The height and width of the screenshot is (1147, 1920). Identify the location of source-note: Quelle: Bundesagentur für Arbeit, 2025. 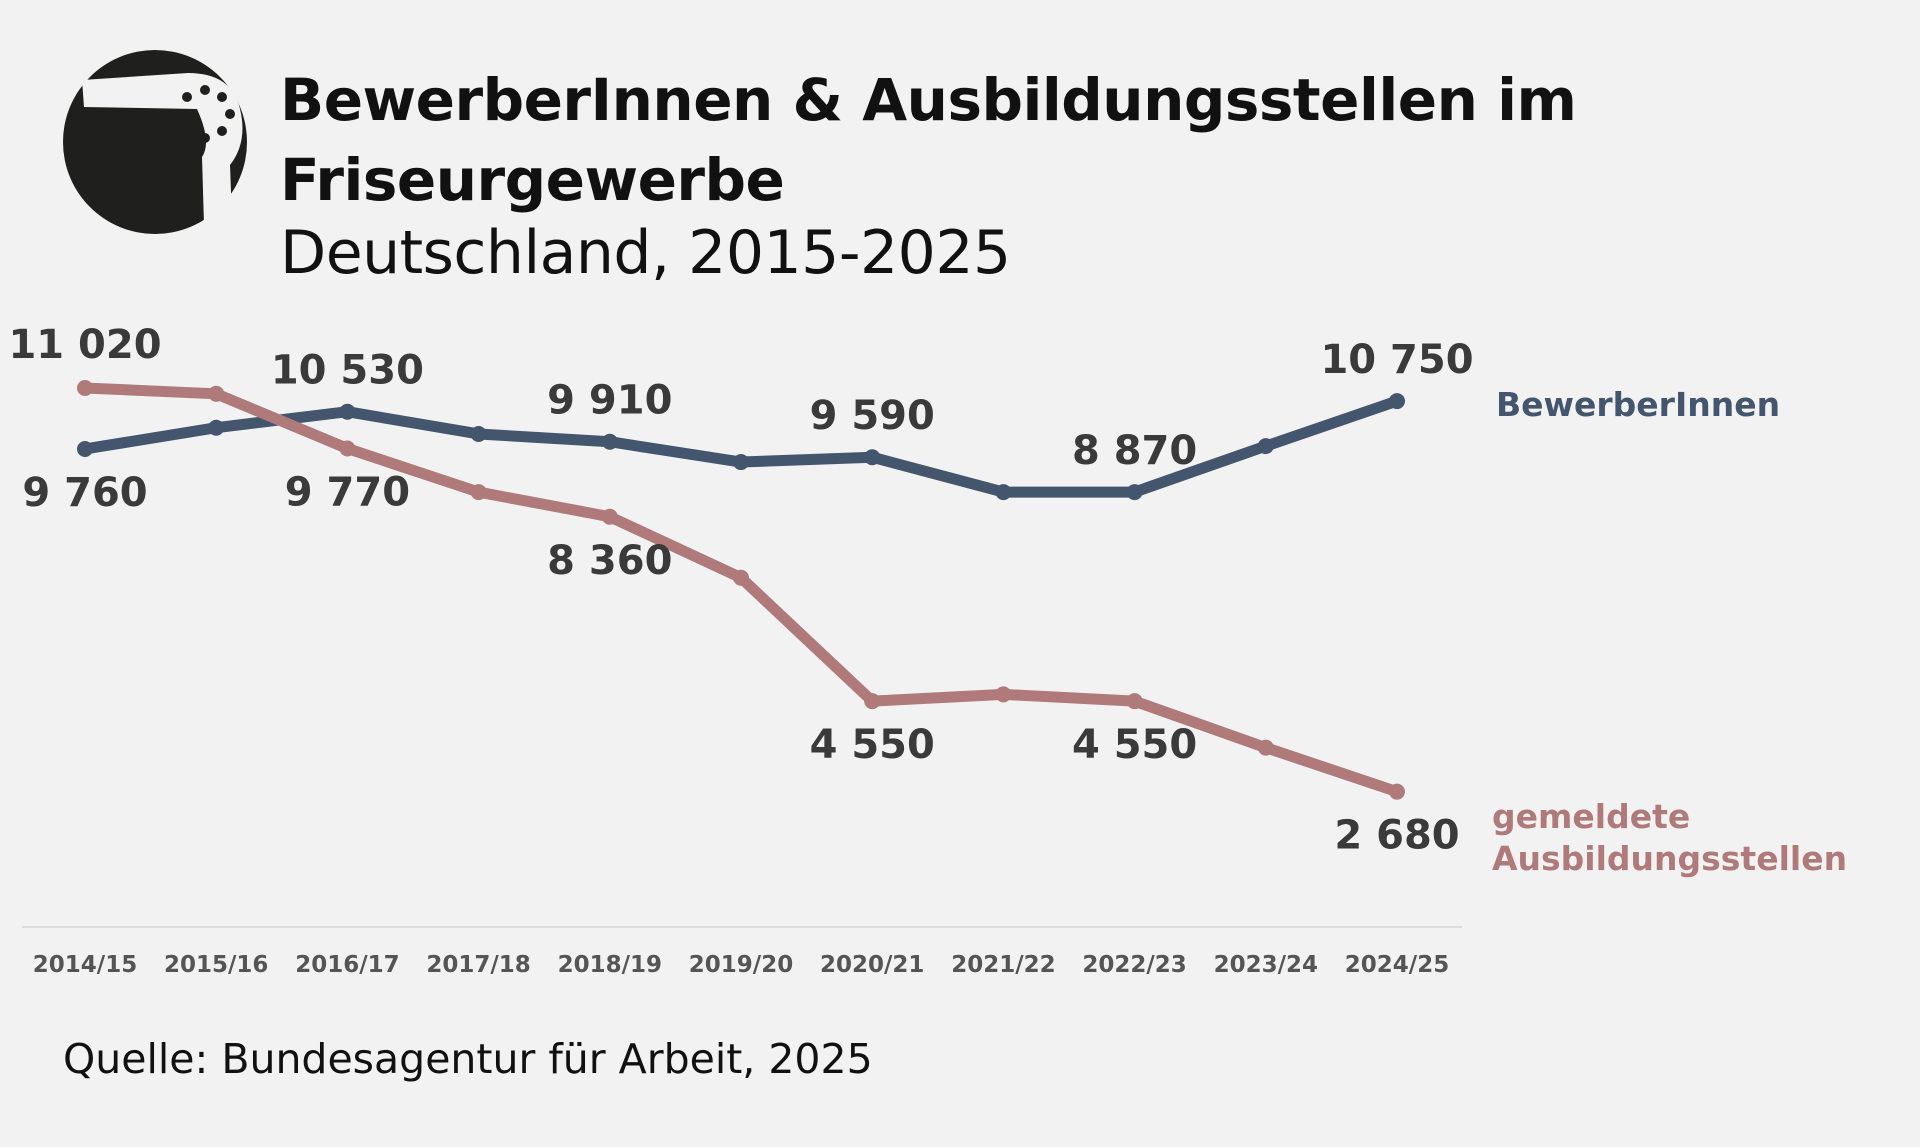
(468, 1059).